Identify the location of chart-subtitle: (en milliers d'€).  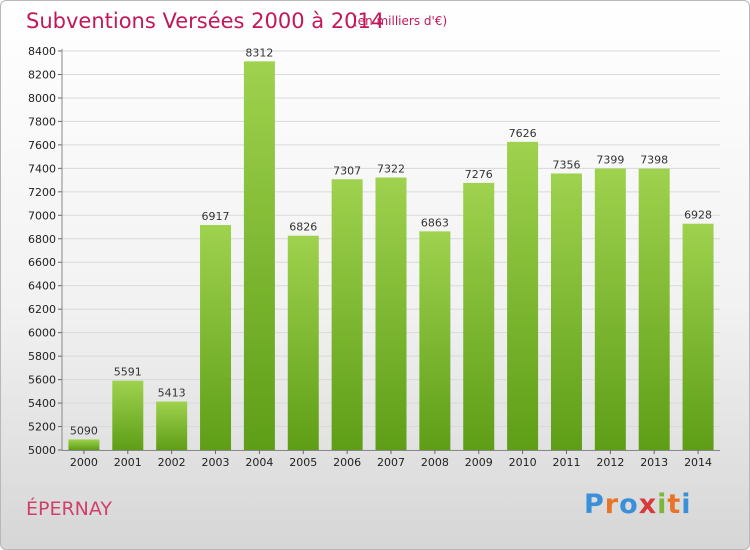
(400, 21).